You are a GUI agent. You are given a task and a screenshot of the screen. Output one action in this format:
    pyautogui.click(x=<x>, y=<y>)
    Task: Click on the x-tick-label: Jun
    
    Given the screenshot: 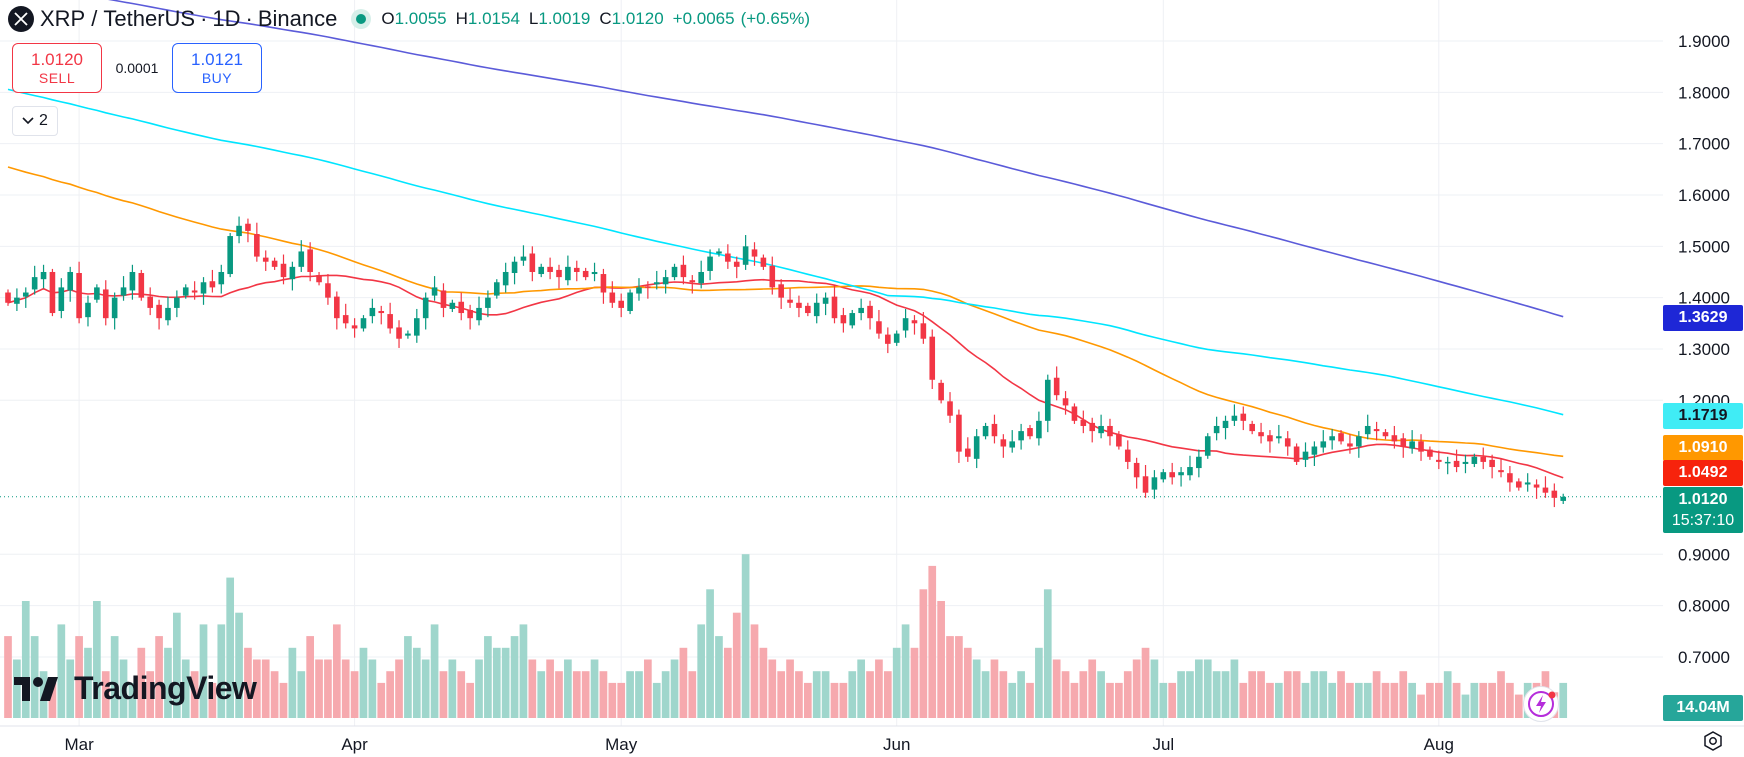 What is the action you would take?
    pyautogui.click(x=896, y=744)
    